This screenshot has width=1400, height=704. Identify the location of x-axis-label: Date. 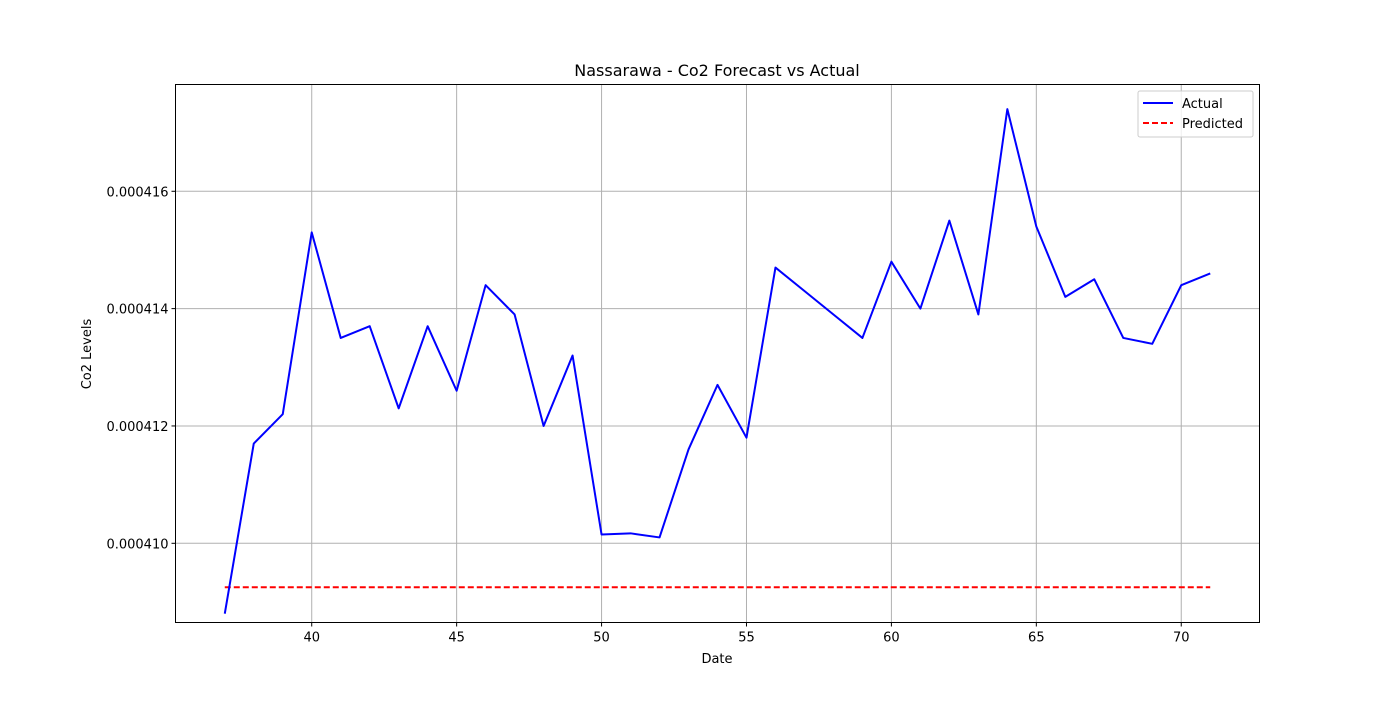
(716, 659).